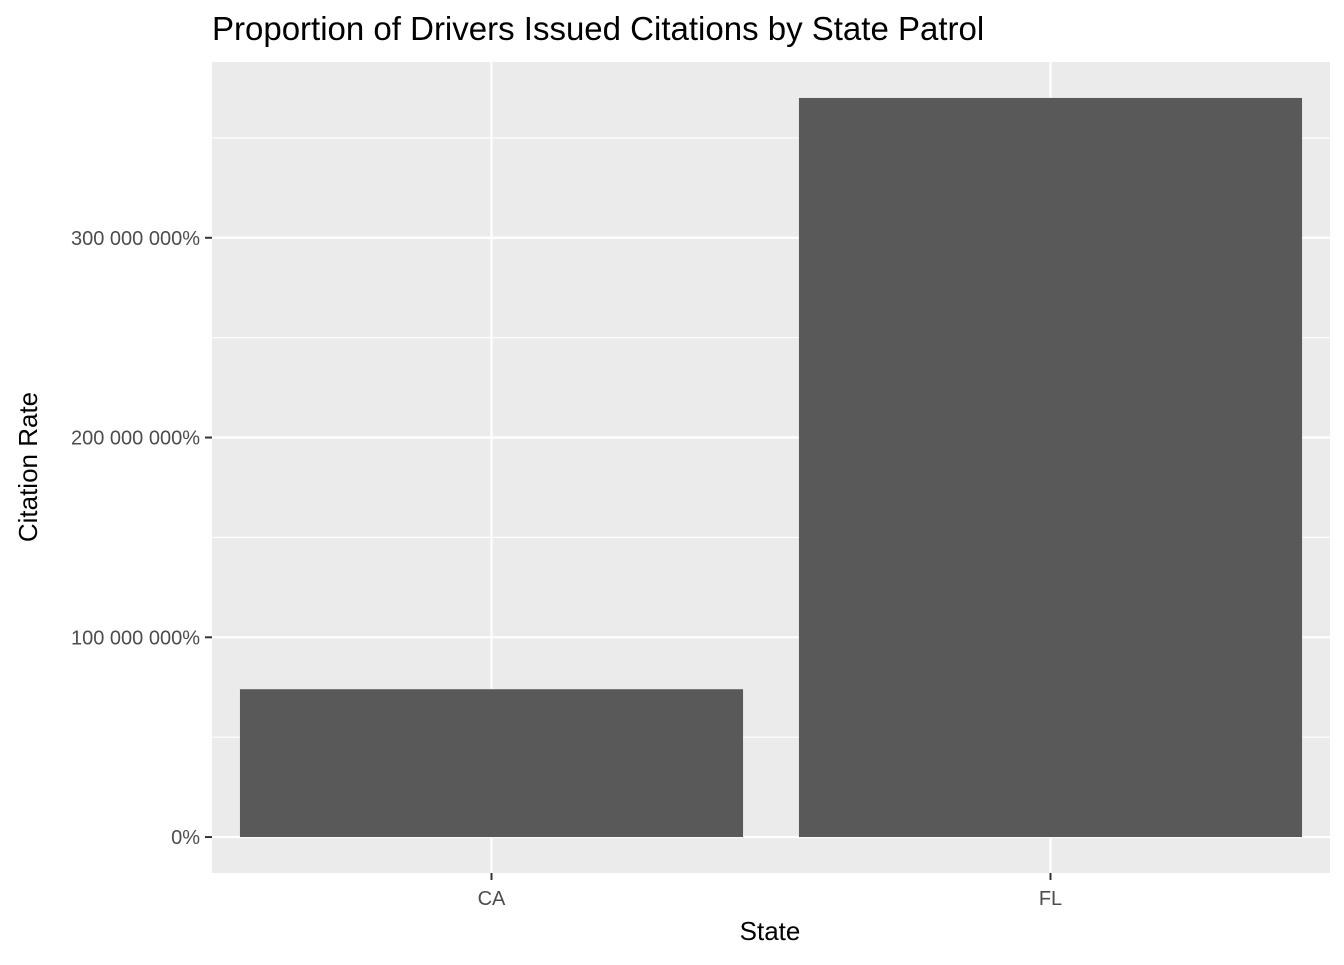 This screenshot has width=1344, height=965. Describe the element at coordinates (185, 838) in the screenshot. I see `y-tick-label: 0%` at that location.